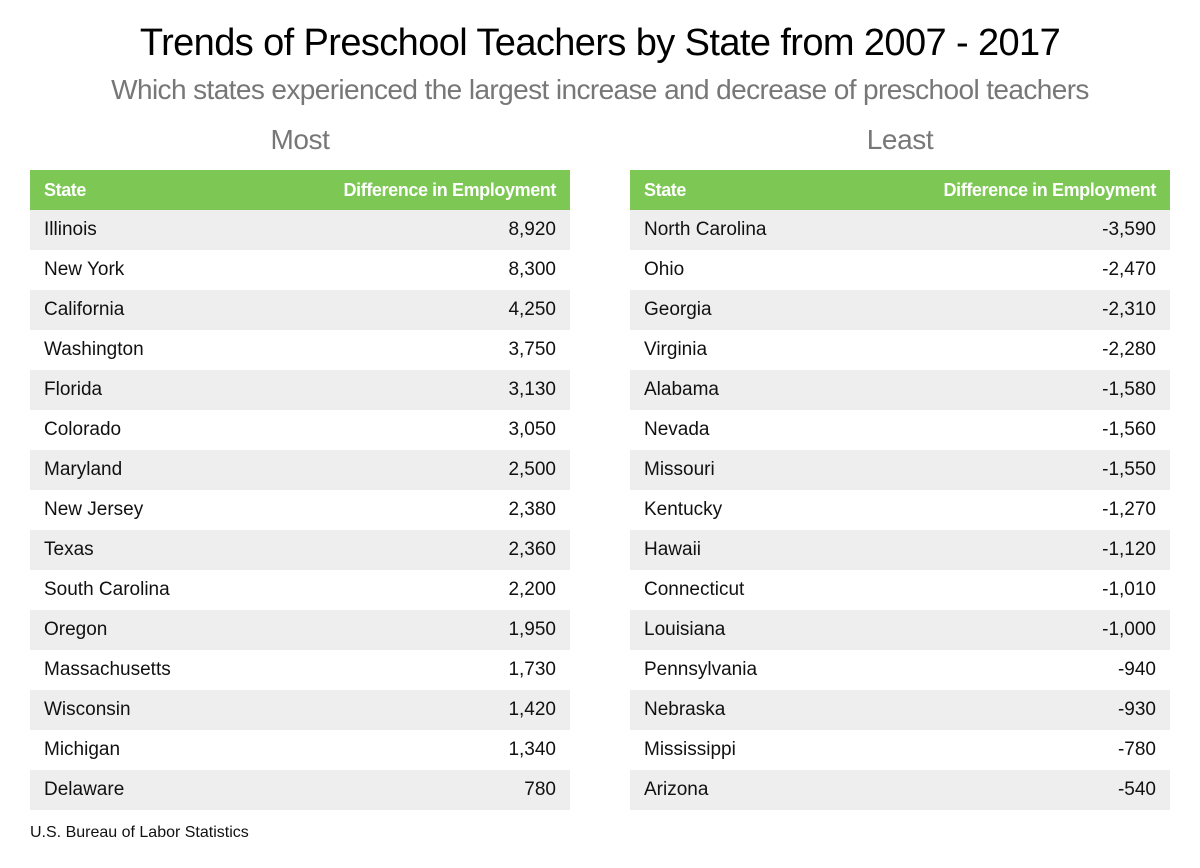 This screenshot has width=1200, height=868. I want to click on state-cell: South Carolina, so click(136, 590).